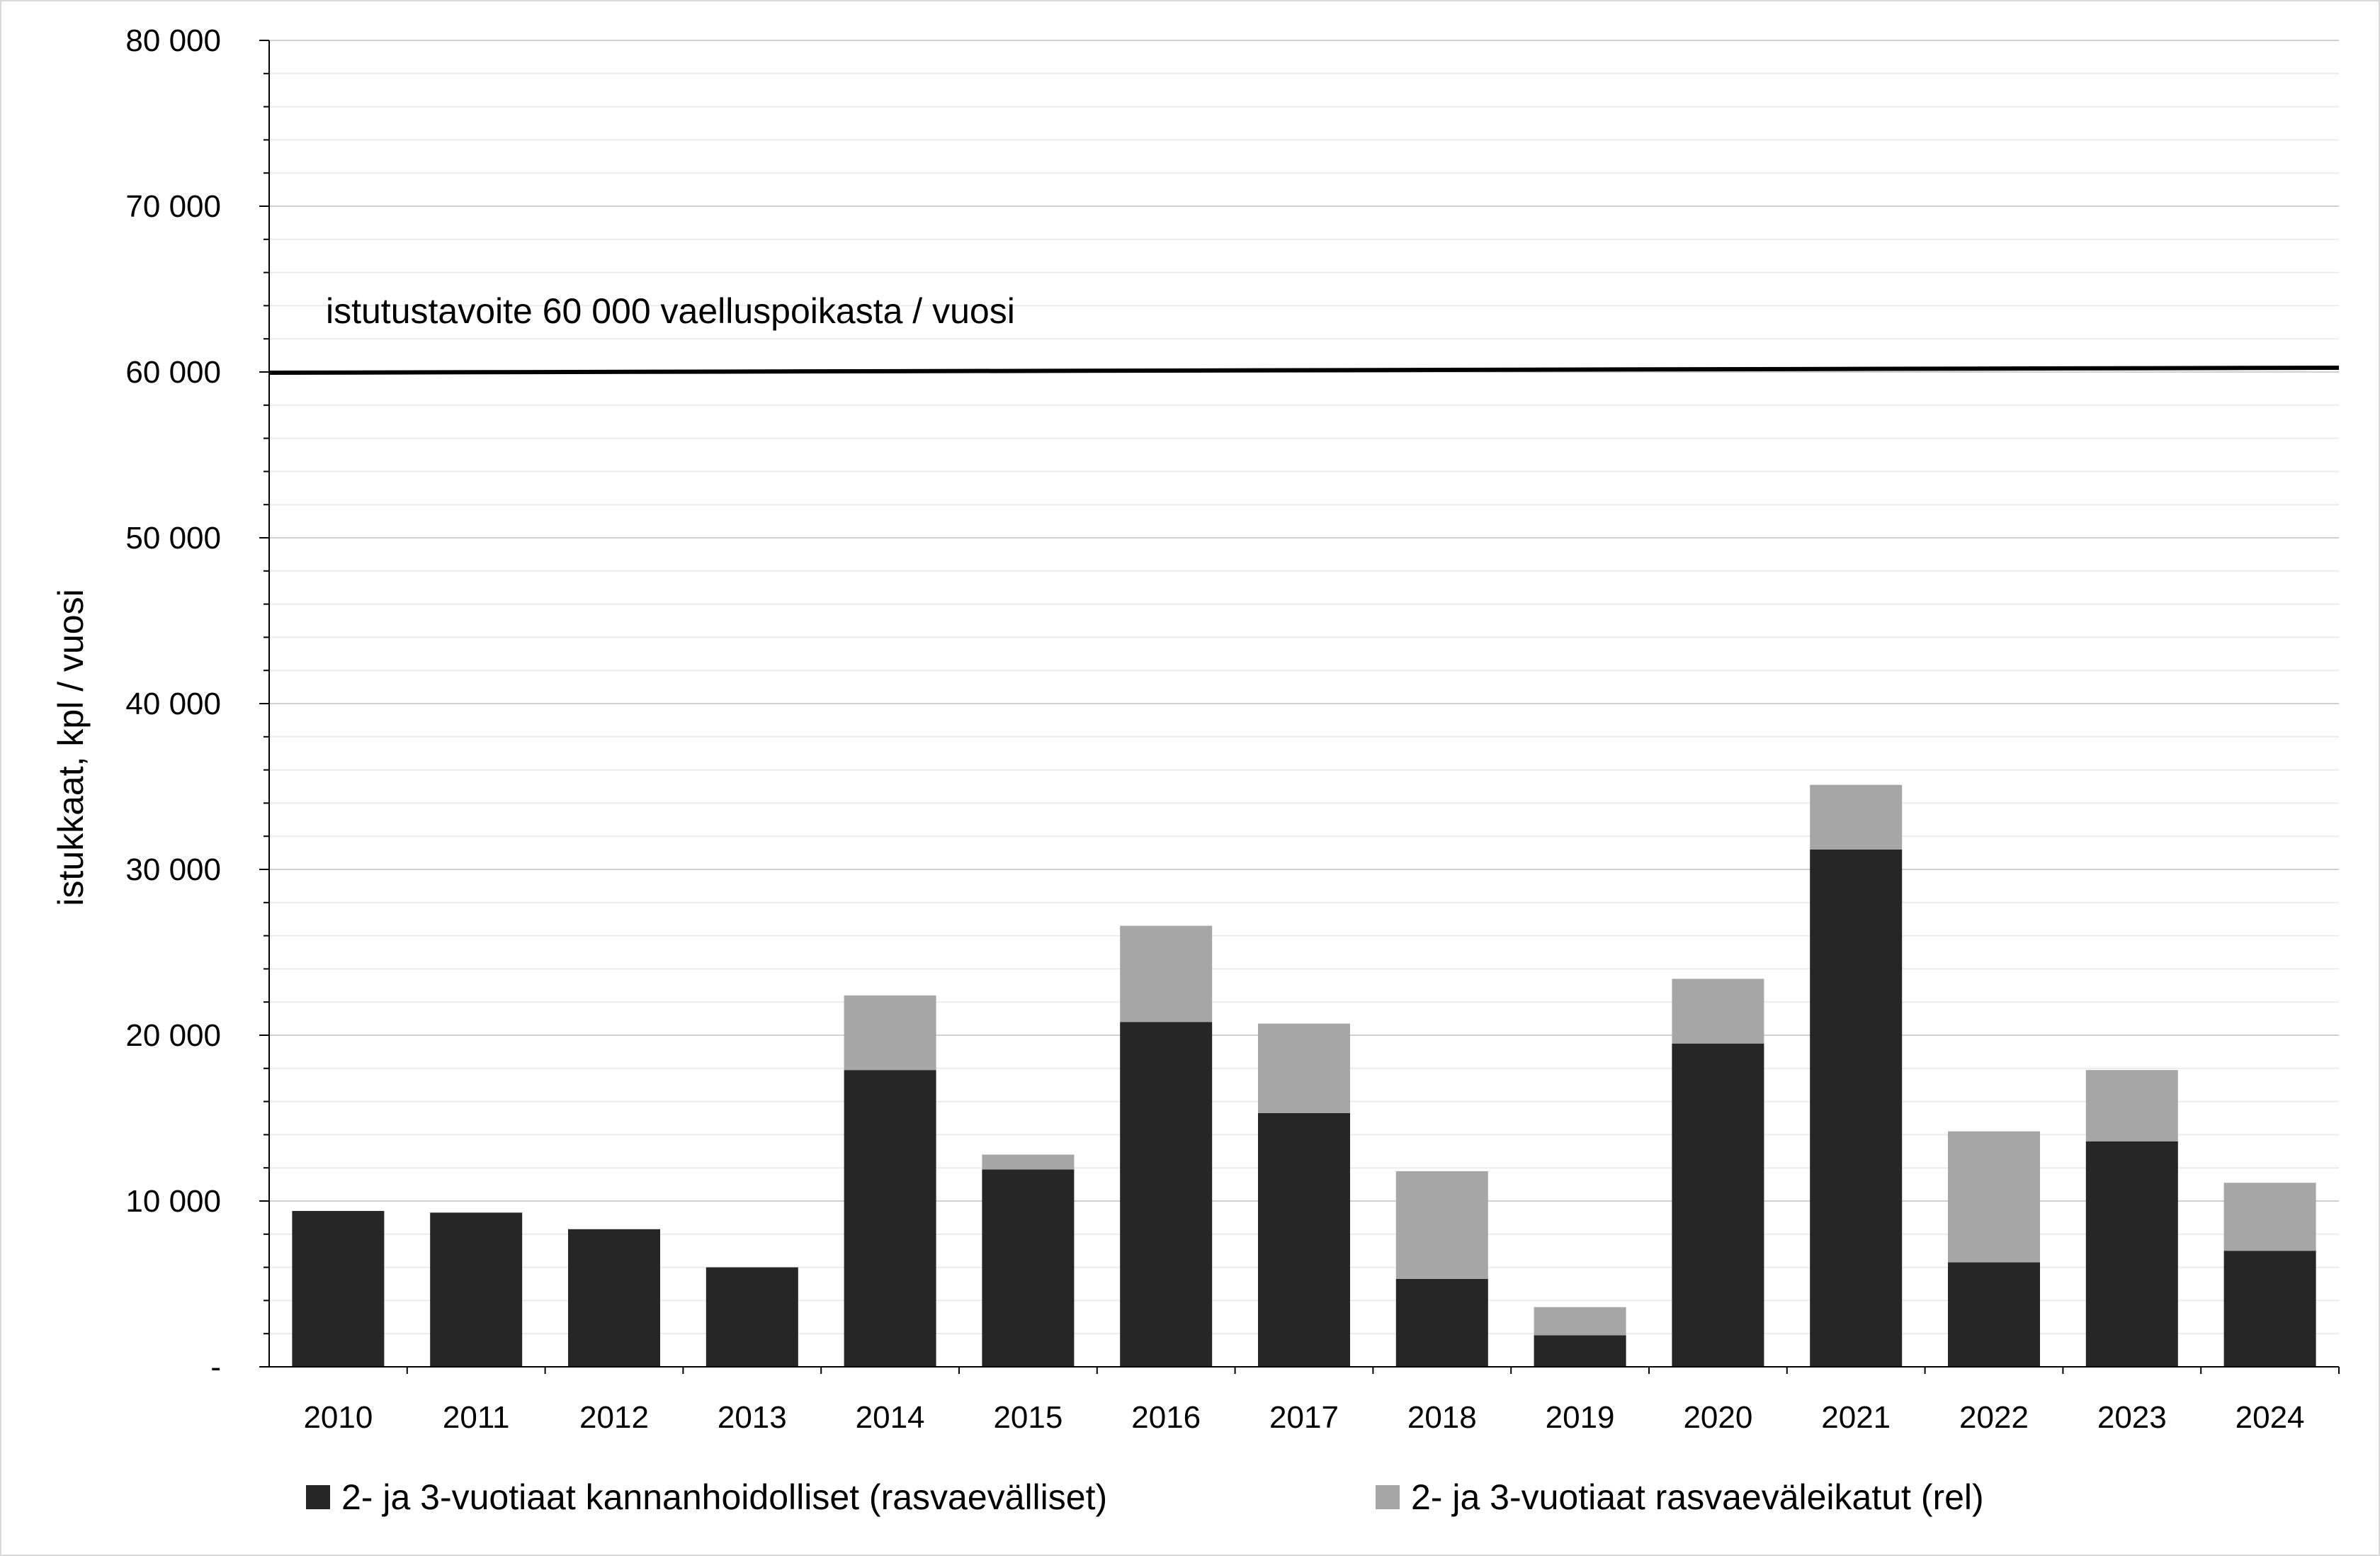  What do you see at coordinates (173, 1035) in the screenshot?
I see `y-tick-label: 20 000` at bounding box center [173, 1035].